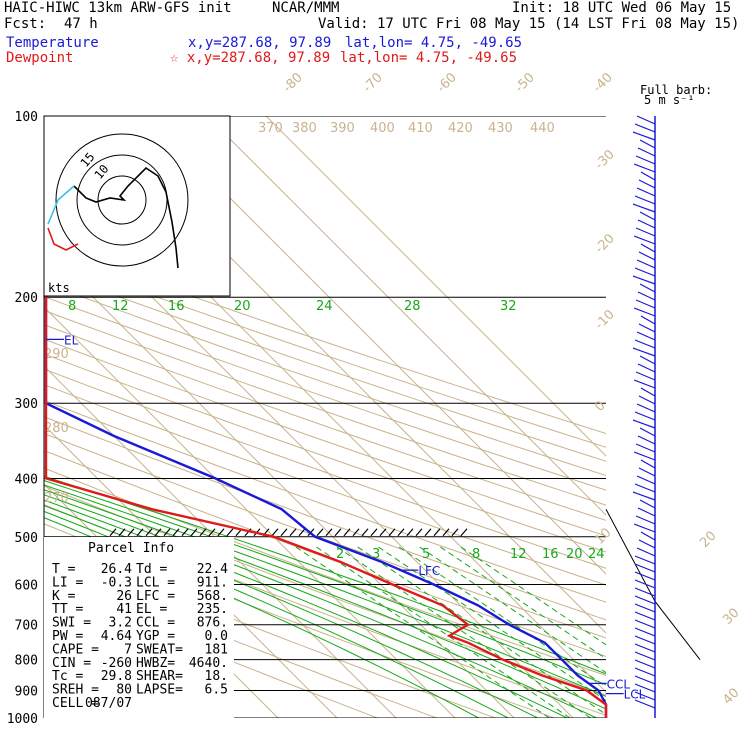  I want to click on pressure-label: 500, so click(26, 538).